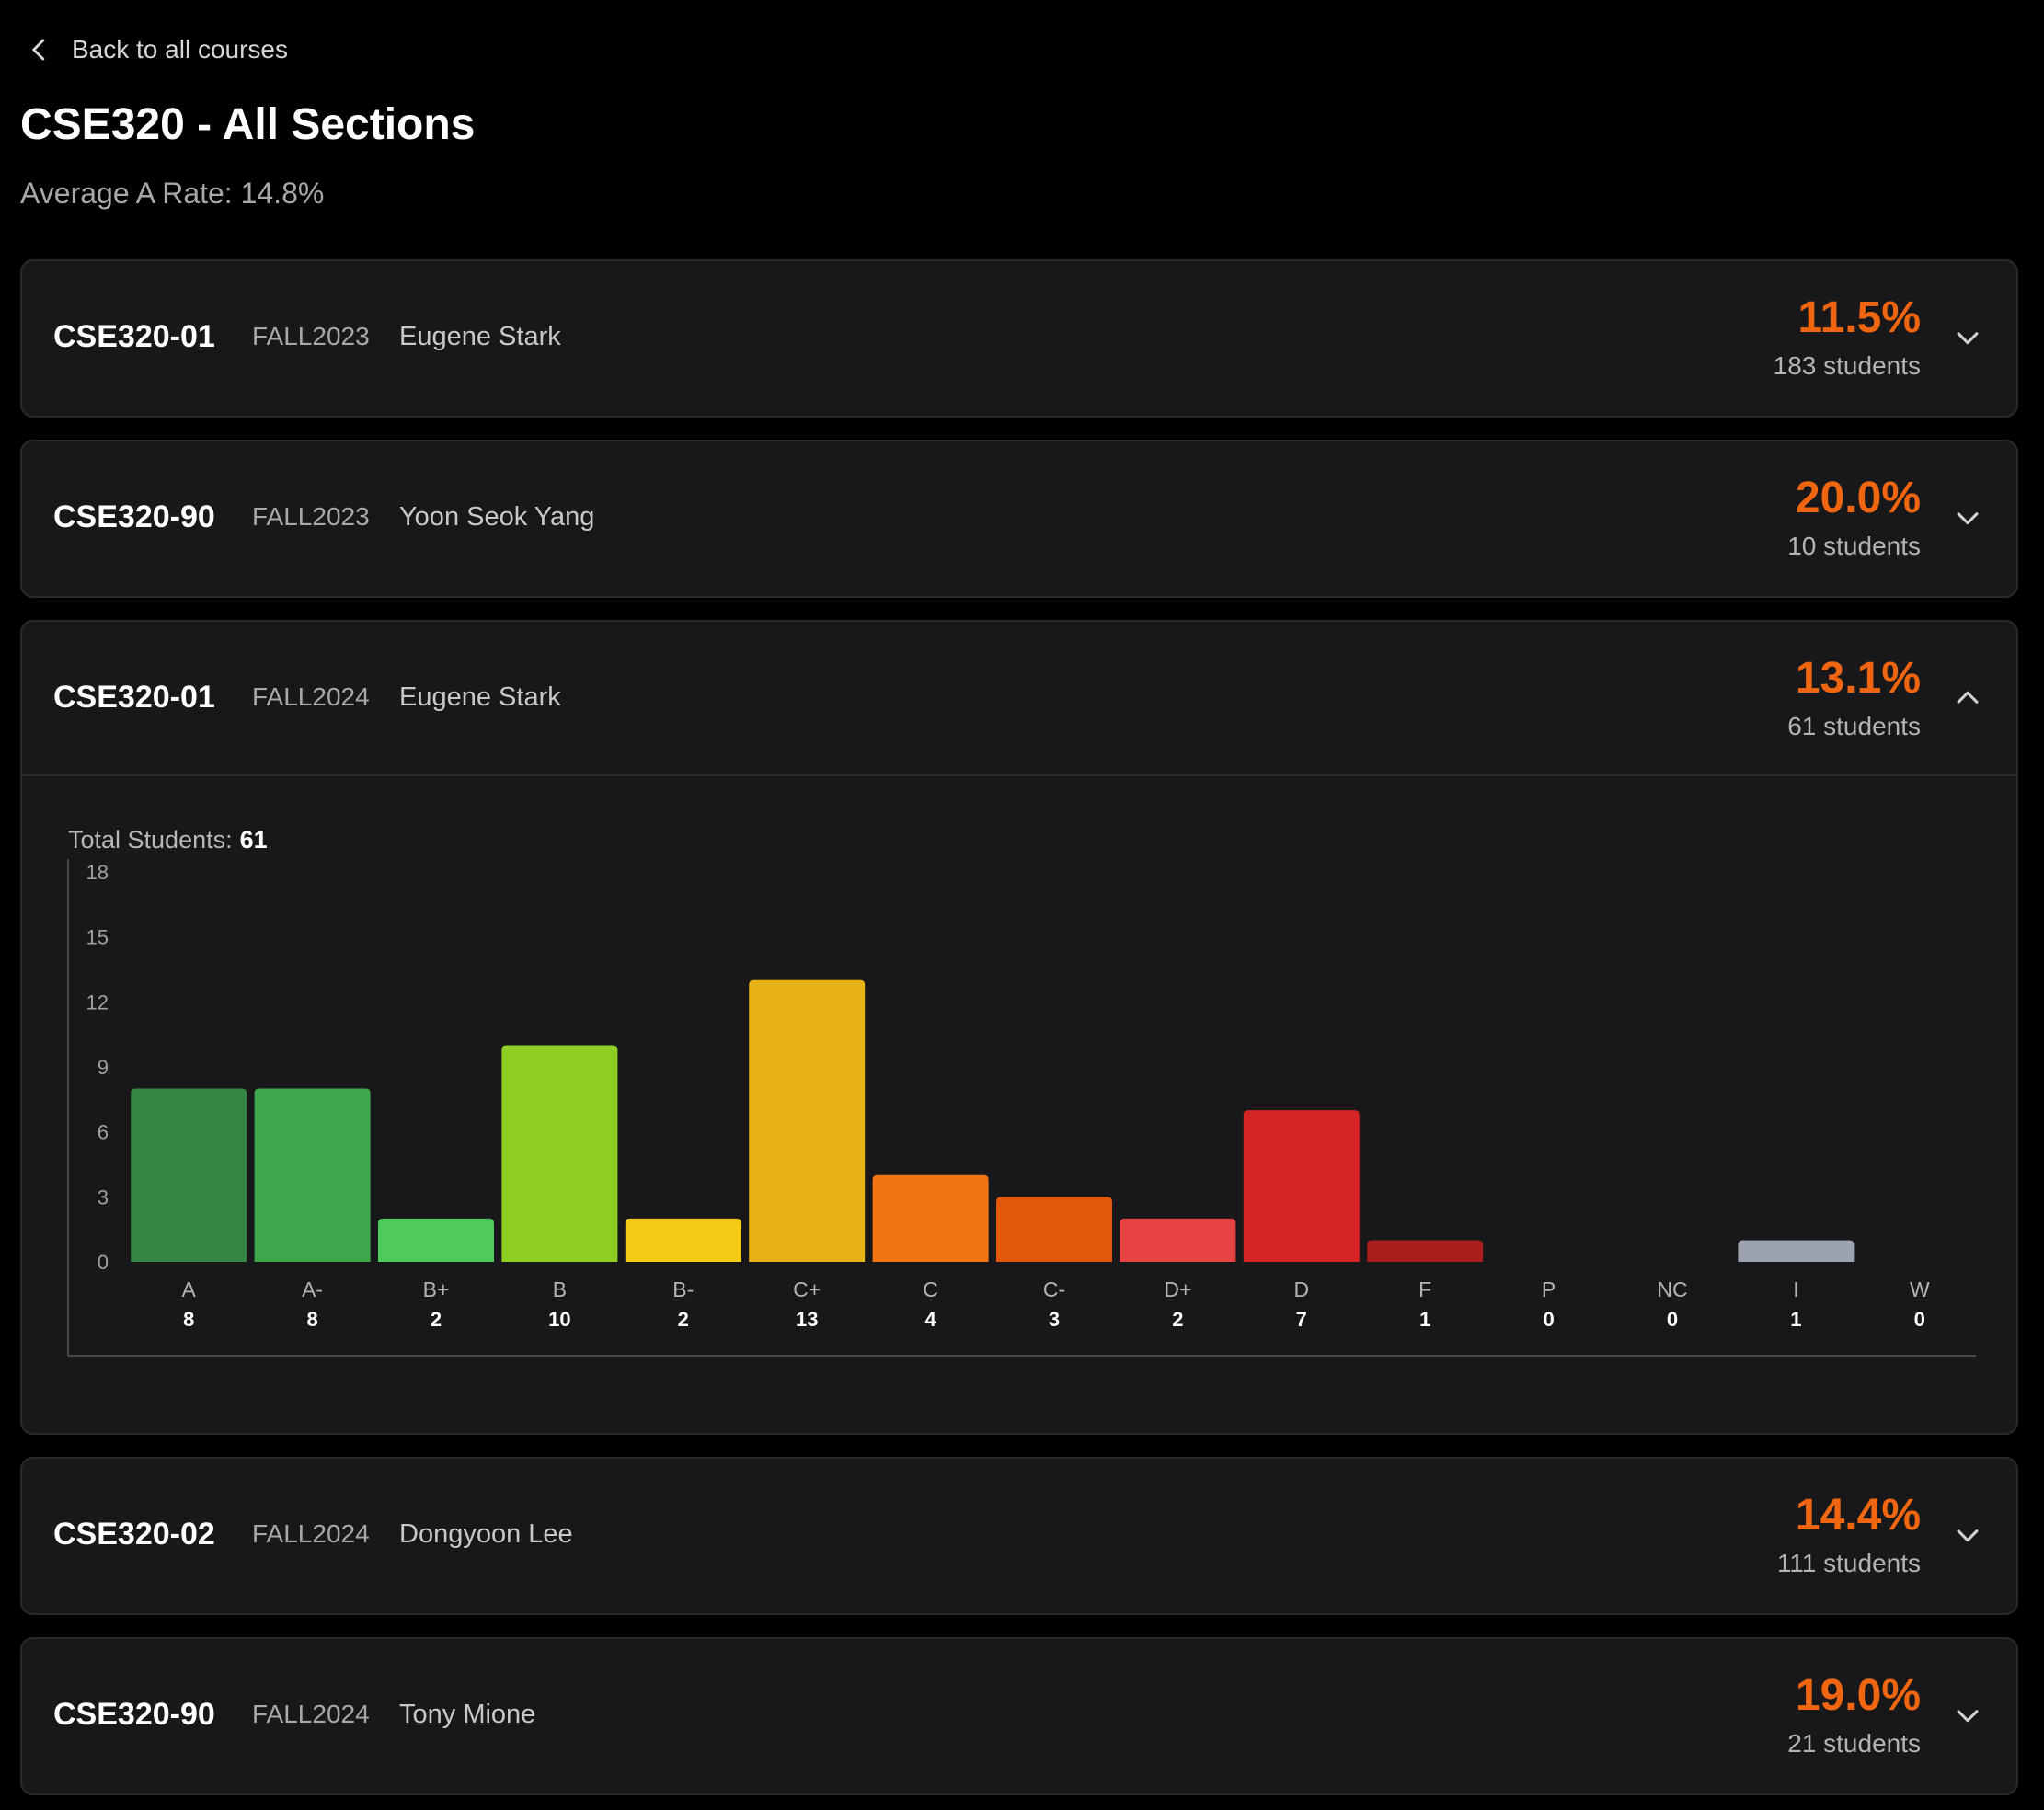 This screenshot has width=2044, height=1810. What do you see at coordinates (1859, 317) in the screenshot?
I see `section-a-rate: 11.5%` at bounding box center [1859, 317].